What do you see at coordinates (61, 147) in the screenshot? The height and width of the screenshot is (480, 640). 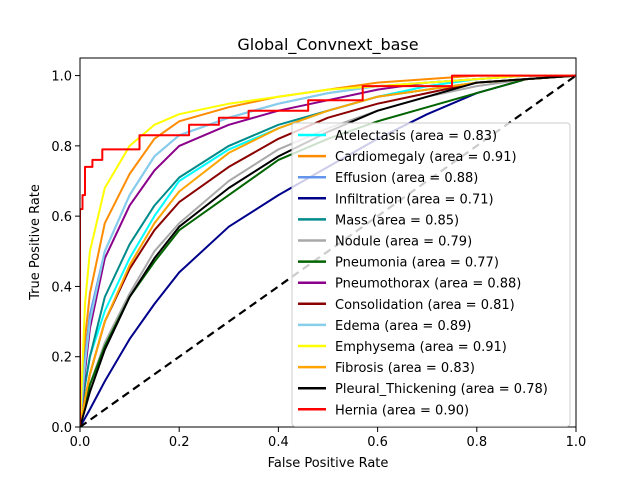 I see `y-tick-label: 0.8` at bounding box center [61, 147].